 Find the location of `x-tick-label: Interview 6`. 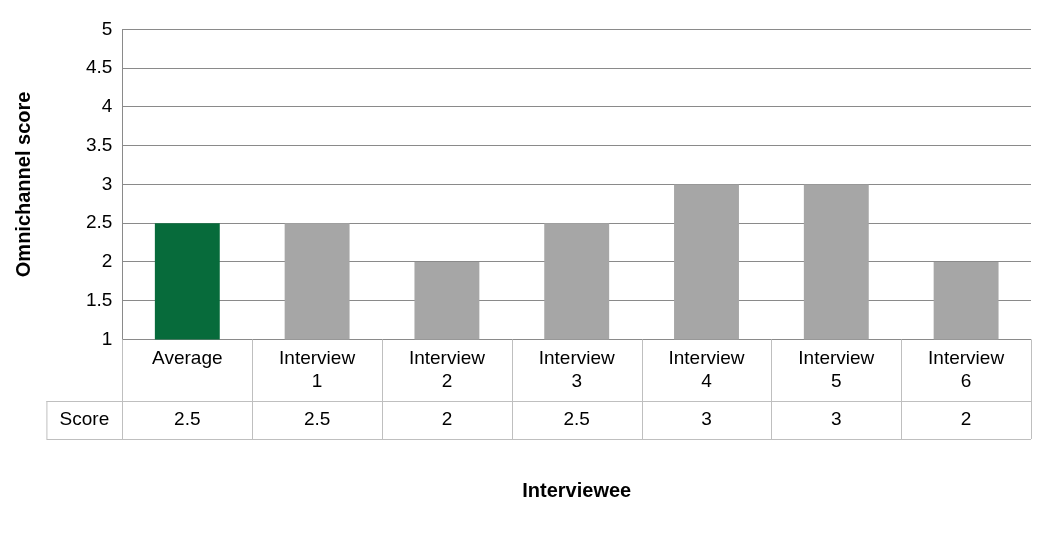

x-tick-label: Interview 6 is located at coordinates (966, 369).